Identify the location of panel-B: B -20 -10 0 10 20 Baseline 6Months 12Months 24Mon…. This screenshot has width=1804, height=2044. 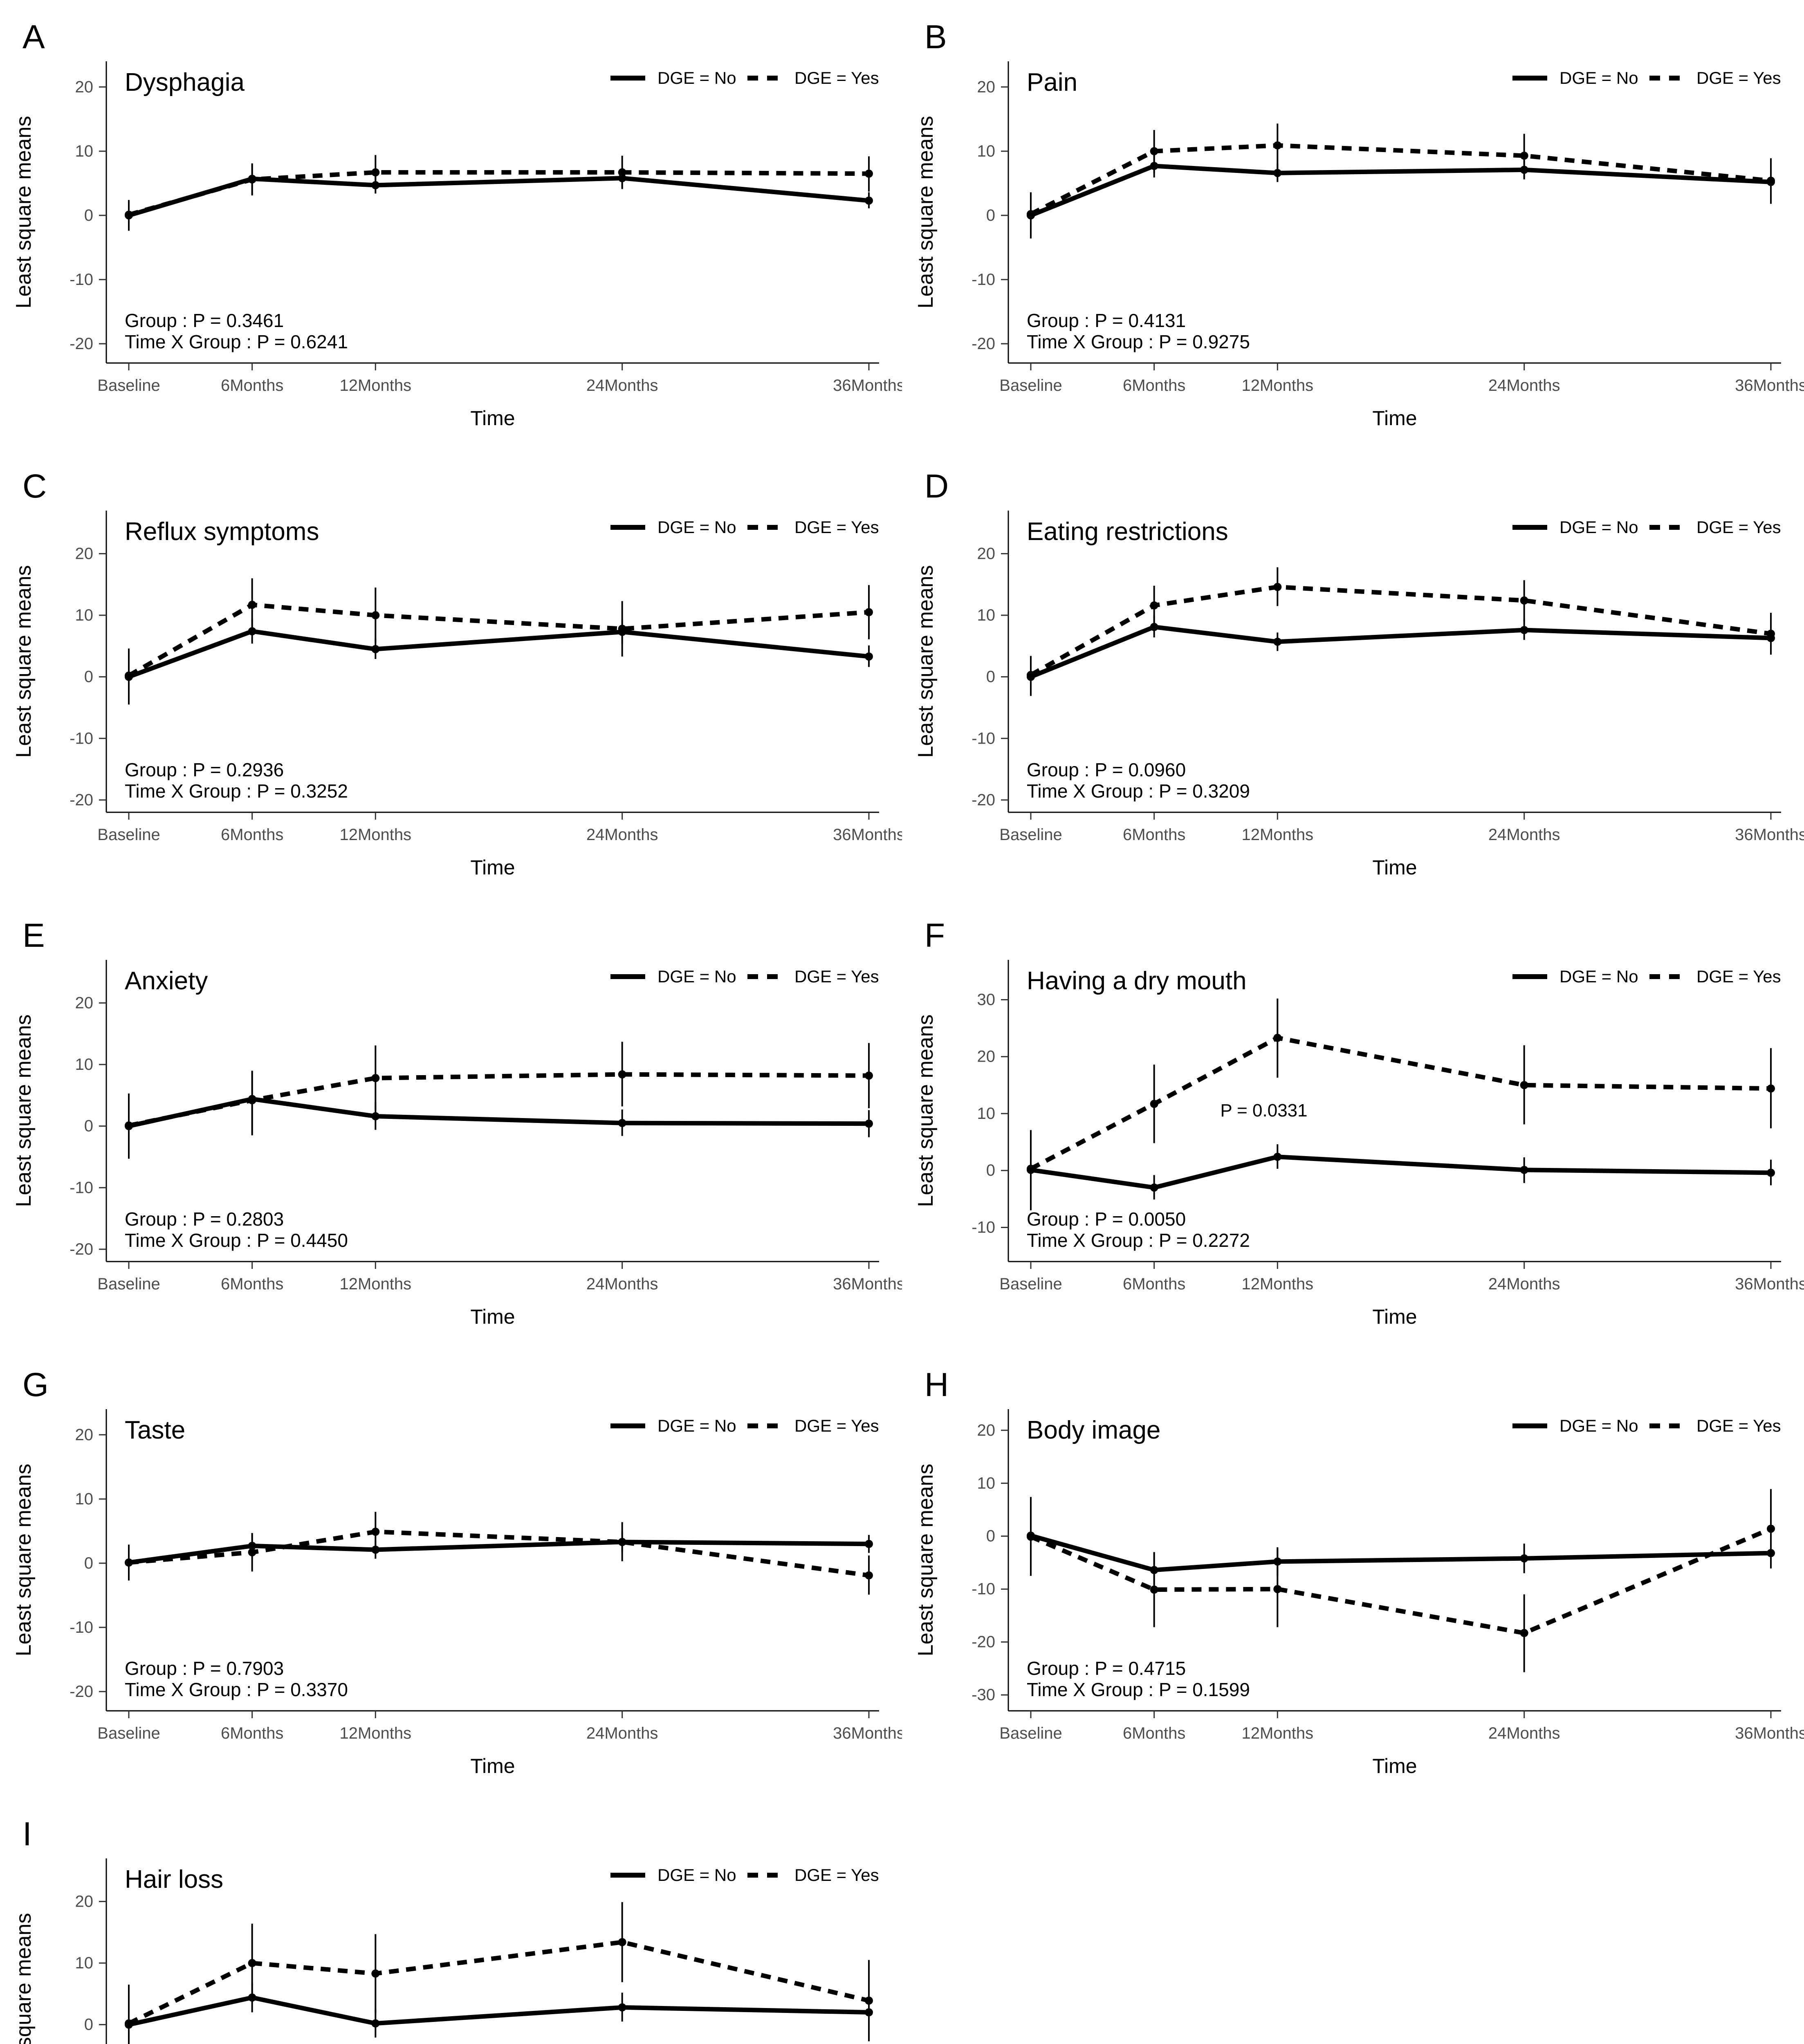
(1353, 225).